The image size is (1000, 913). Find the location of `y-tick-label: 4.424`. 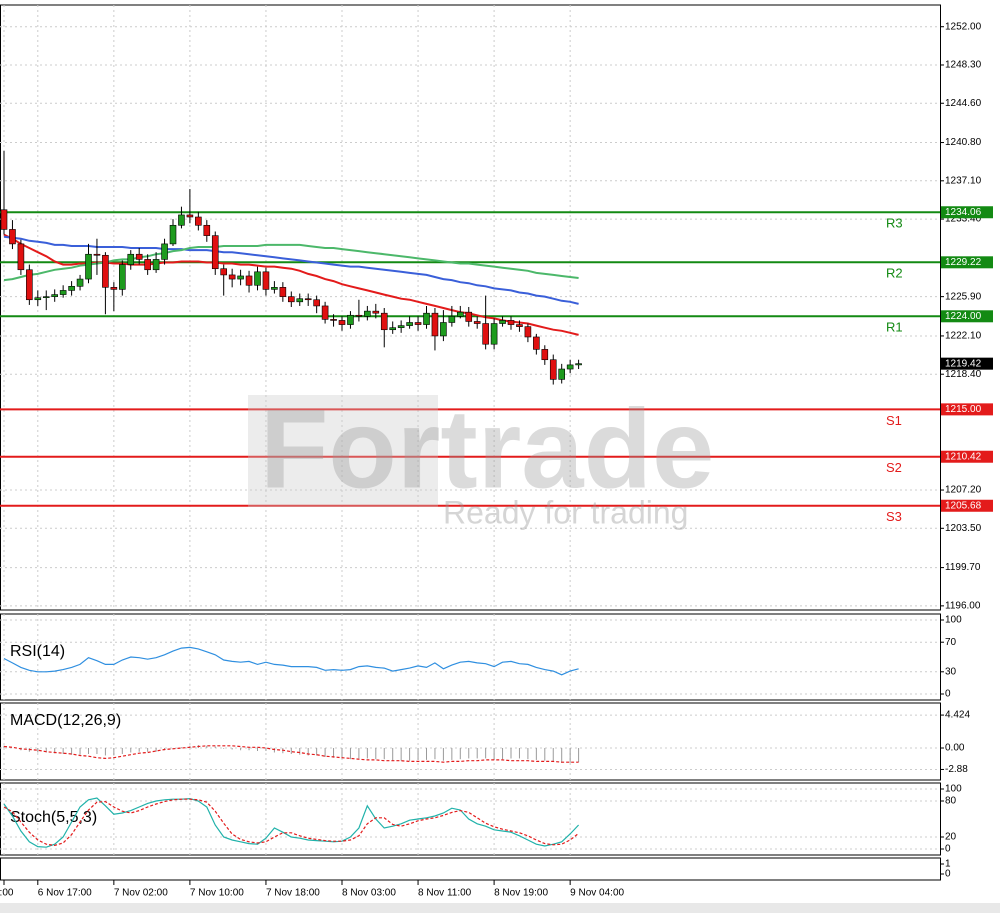

y-tick-label: 4.424 is located at coordinates (957, 715).